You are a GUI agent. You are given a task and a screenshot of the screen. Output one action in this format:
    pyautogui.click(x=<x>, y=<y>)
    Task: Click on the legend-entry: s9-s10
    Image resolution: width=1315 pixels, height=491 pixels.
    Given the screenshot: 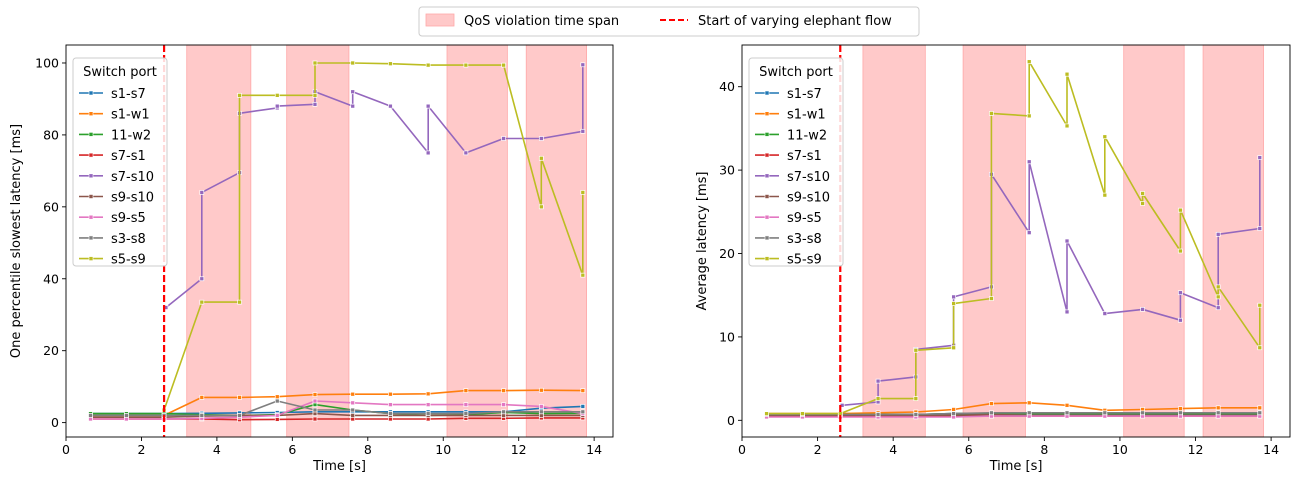 What is the action you would take?
    pyautogui.click(x=808, y=198)
    